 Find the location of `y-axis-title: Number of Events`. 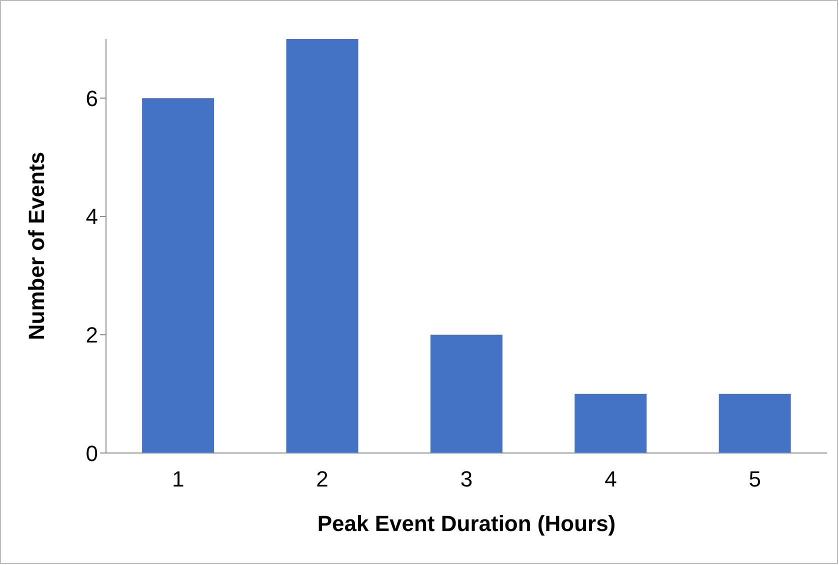

y-axis-title: Number of Events is located at coordinates (36, 246).